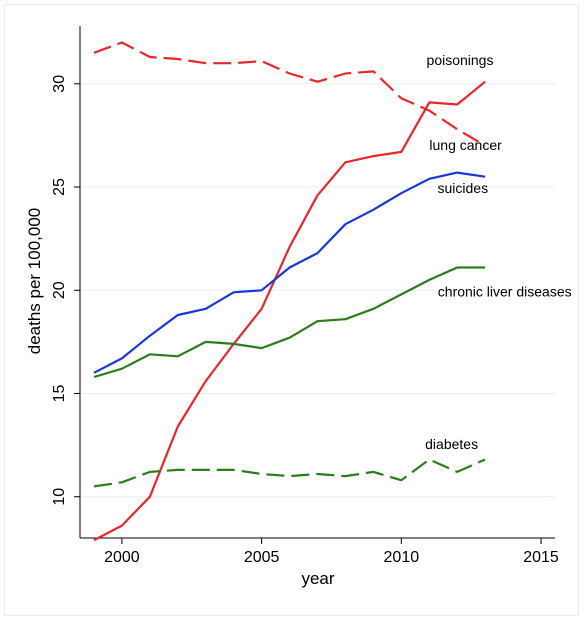 The width and height of the screenshot is (584, 623). Describe the element at coordinates (34, 281) in the screenshot. I see `y-axis-title: deaths per 100,000` at that location.